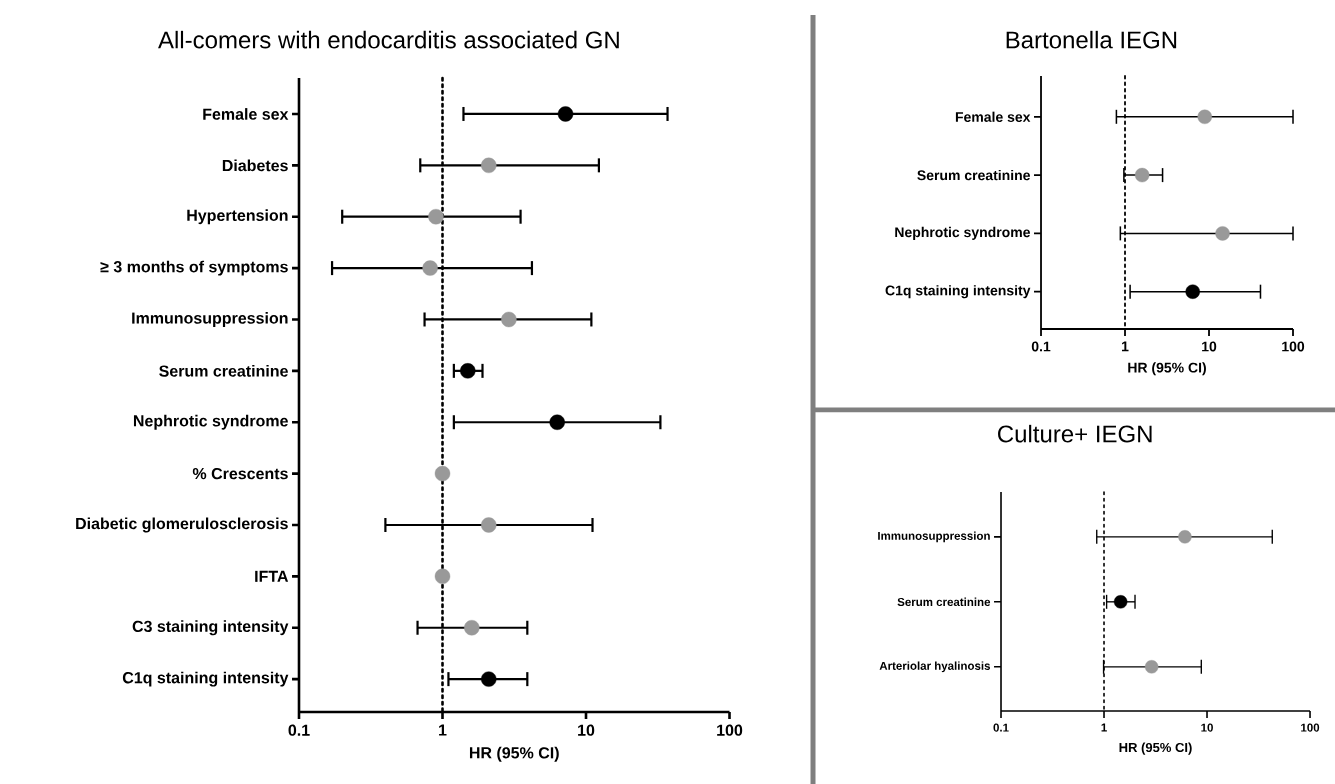  Describe the element at coordinates (237, 217) in the screenshot. I see `y-tick-label: Hypertension` at that location.